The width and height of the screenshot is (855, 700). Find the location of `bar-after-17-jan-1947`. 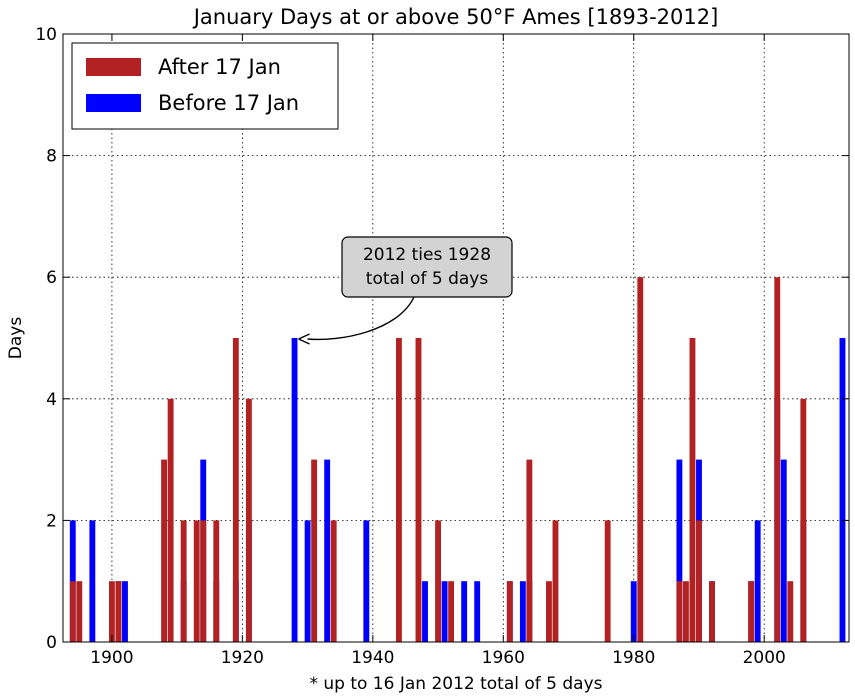

bar-after-17-jan-1947 is located at coordinates (418, 490).